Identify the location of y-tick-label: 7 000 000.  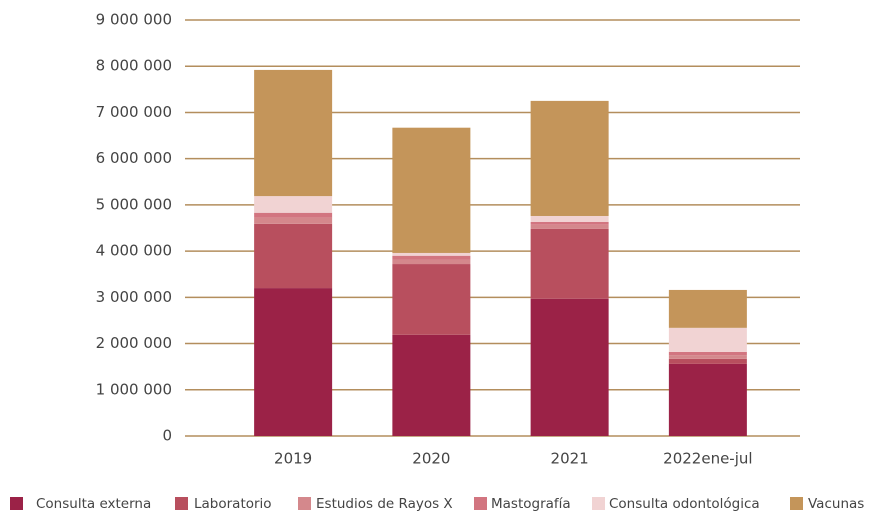
(134, 112).